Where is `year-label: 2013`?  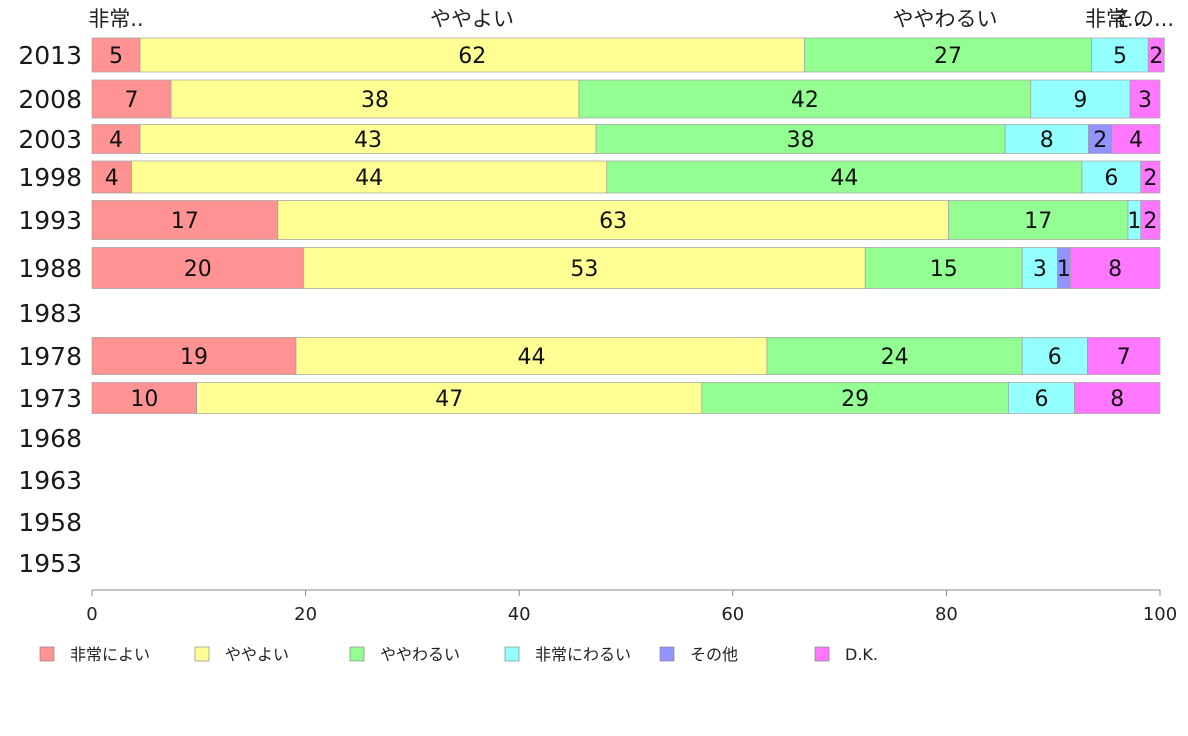 year-label: 2013 is located at coordinates (50, 55).